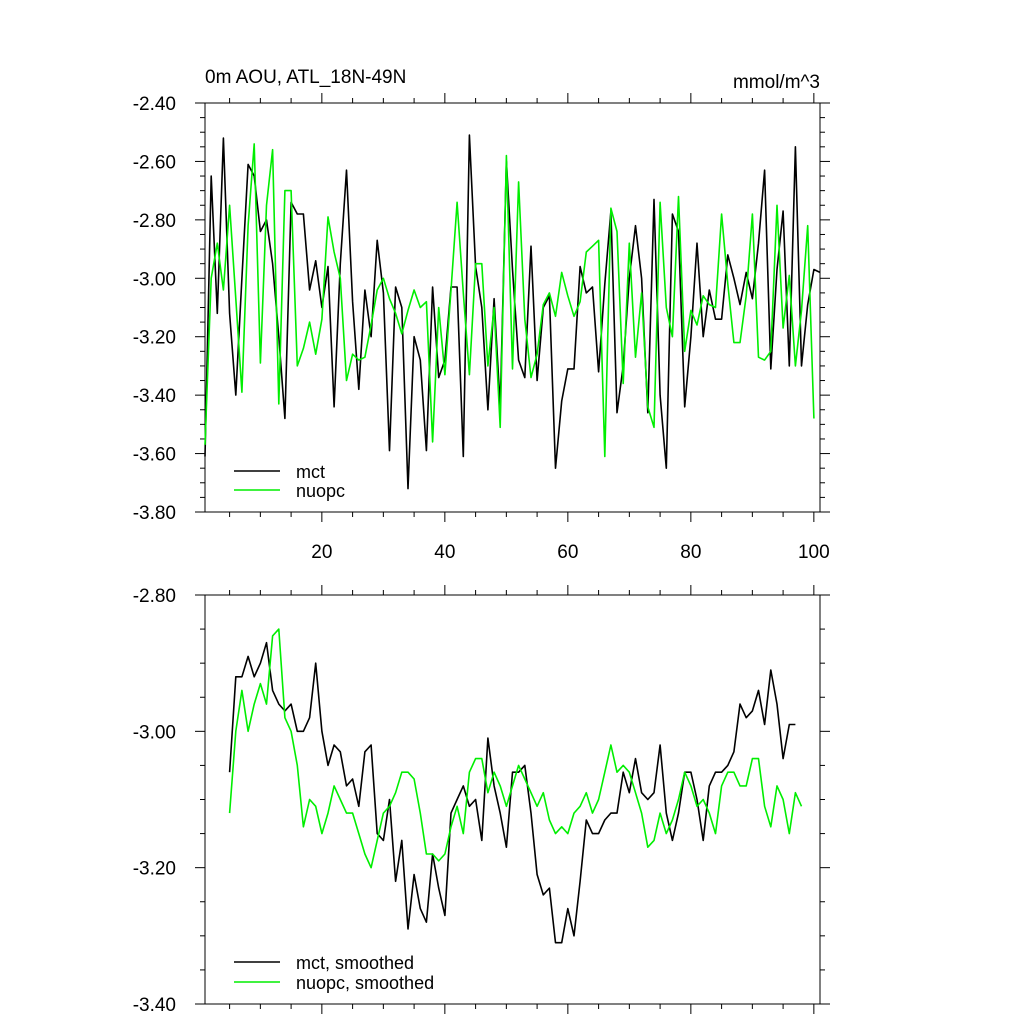  Describe the element at coordinates (444, 552) in the screenshot. I see `x-tick-label: 40` at that location.